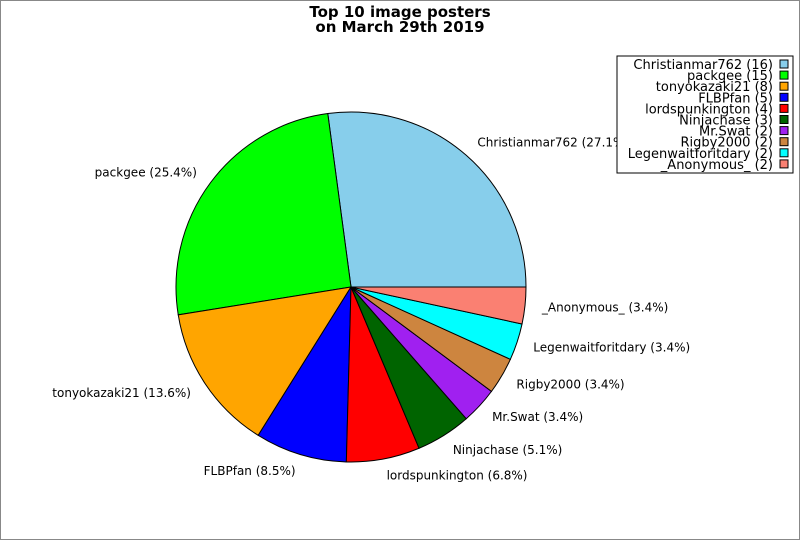 Image resolution: width=800 pixels, height=540 pixels. What do you see at coordinates (399, 12) in the screenshot?
I see `chart-title-line-1: Top 10 image posters` at bounding box center [399, 12].